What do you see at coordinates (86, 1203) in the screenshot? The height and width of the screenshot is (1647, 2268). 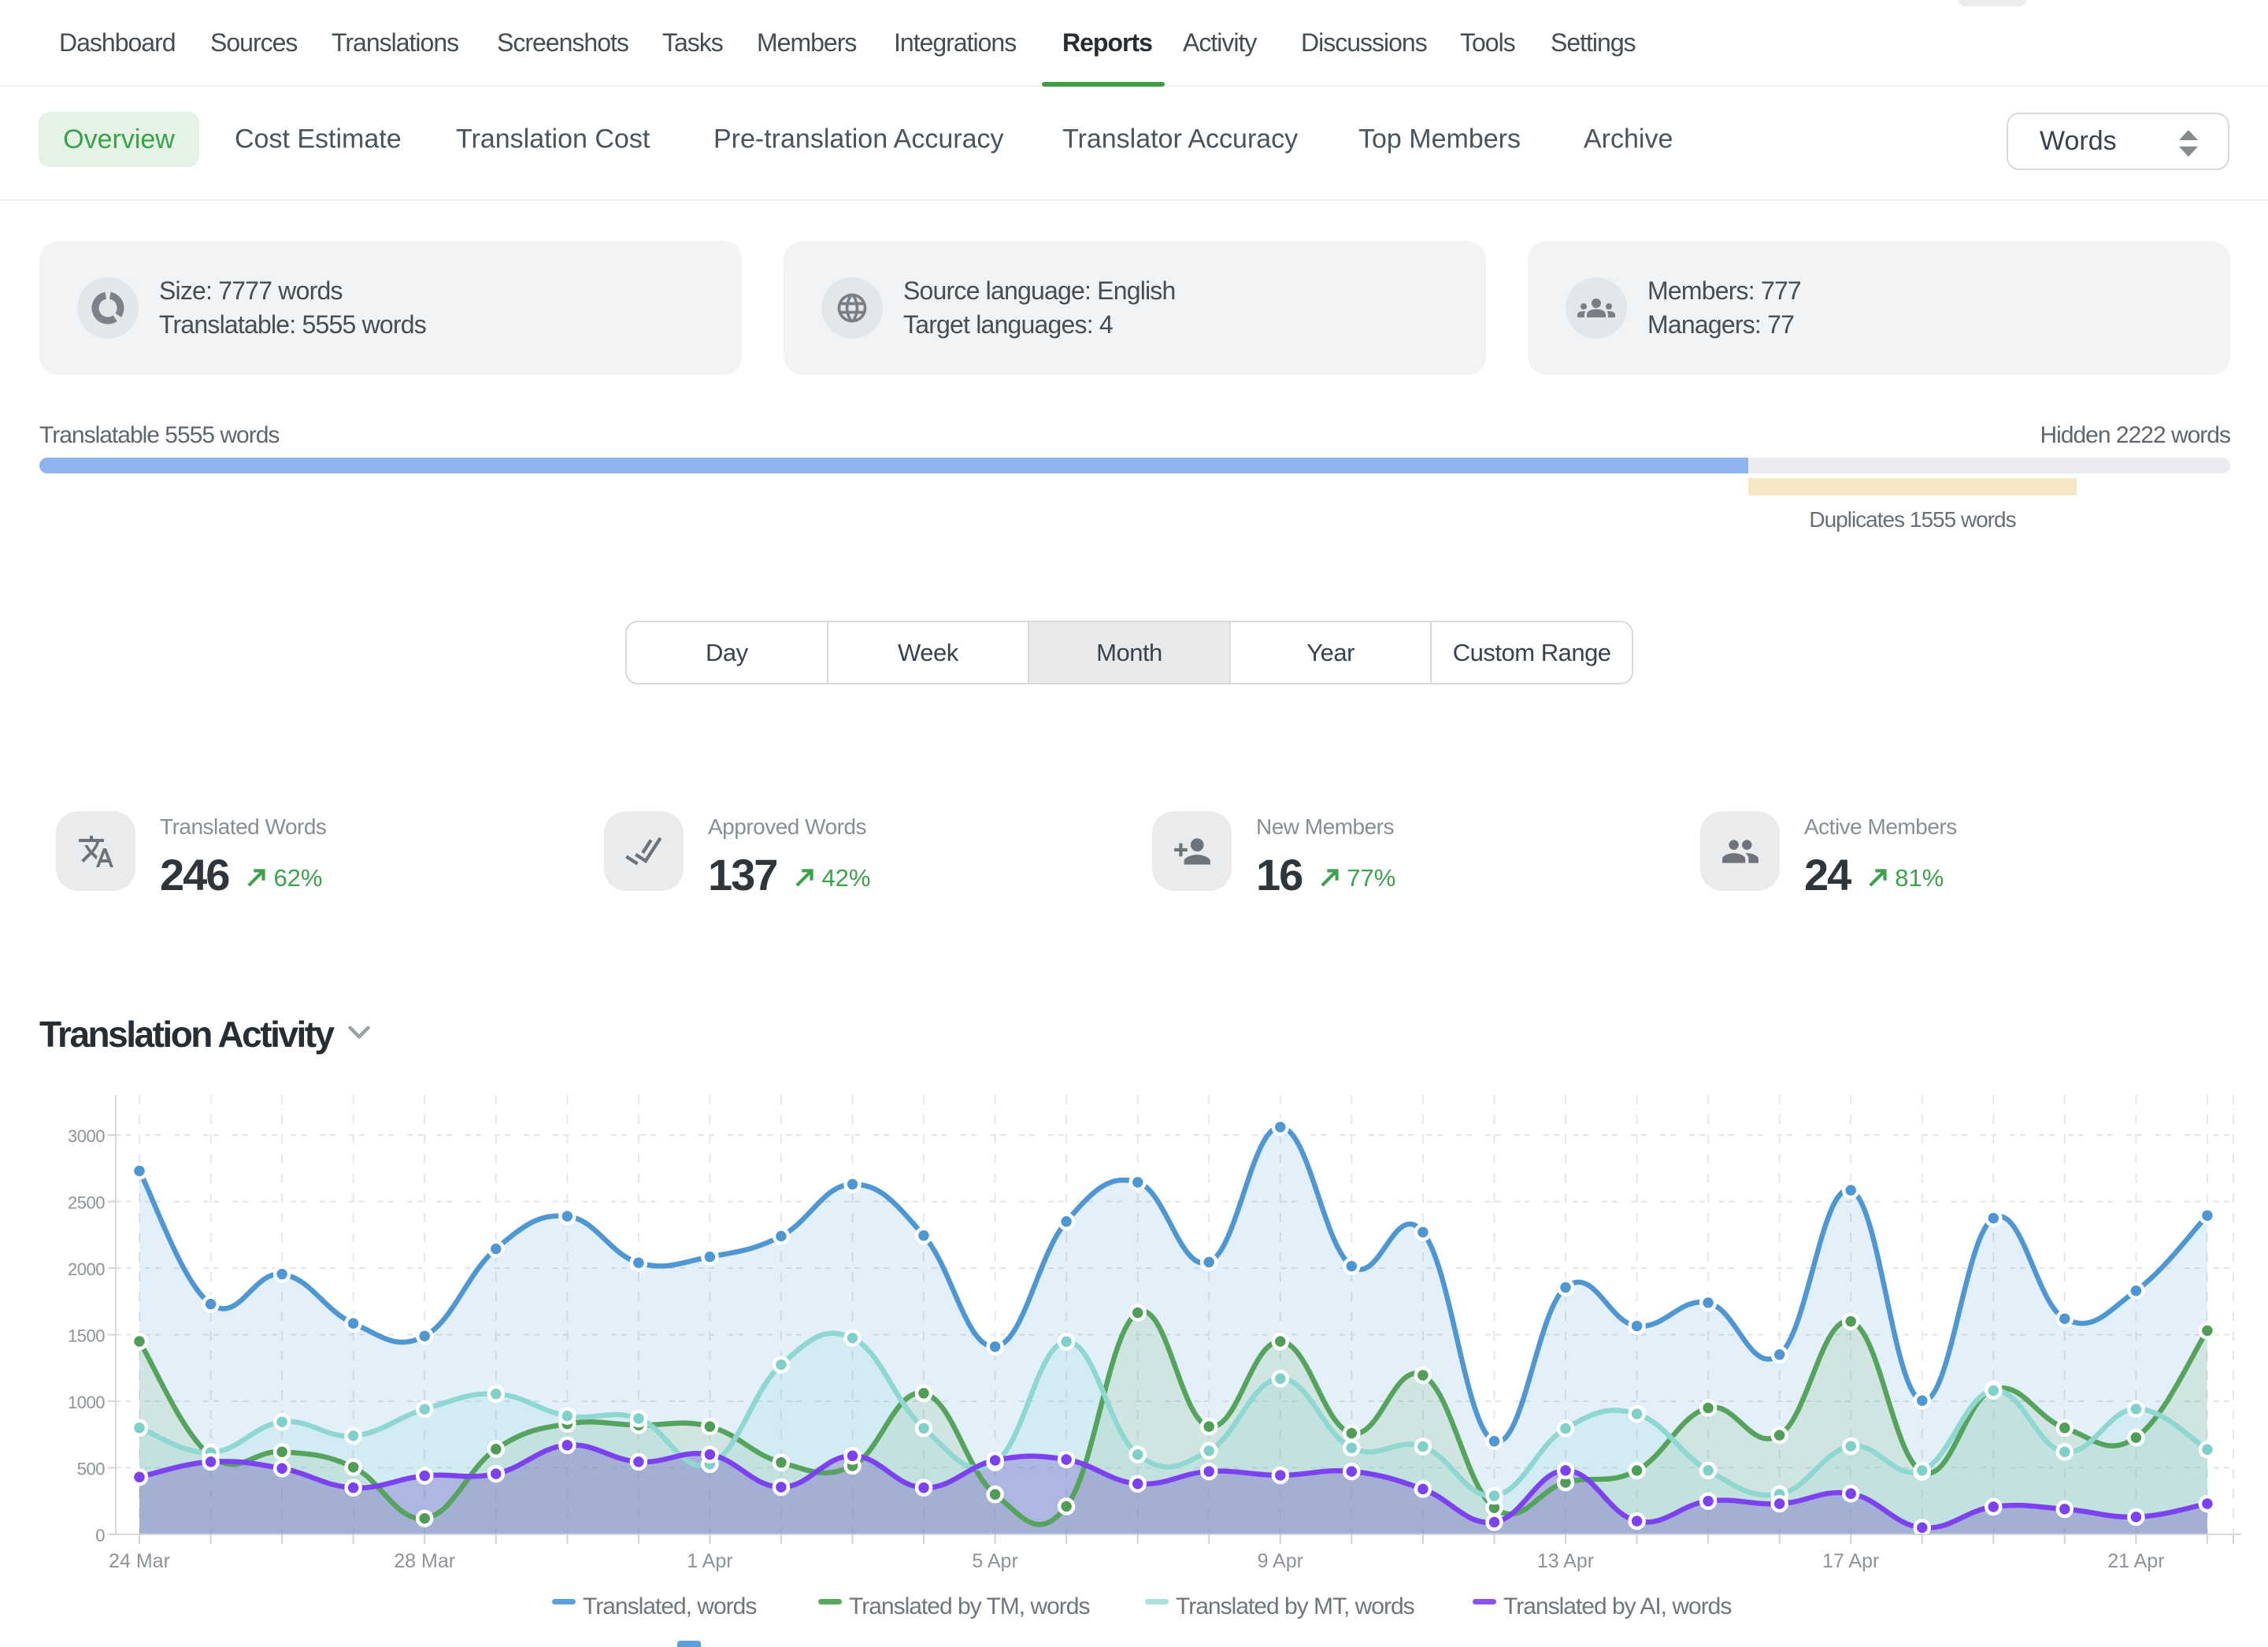 I see `svg-text: 2500` at bounding box center [86, 1203].